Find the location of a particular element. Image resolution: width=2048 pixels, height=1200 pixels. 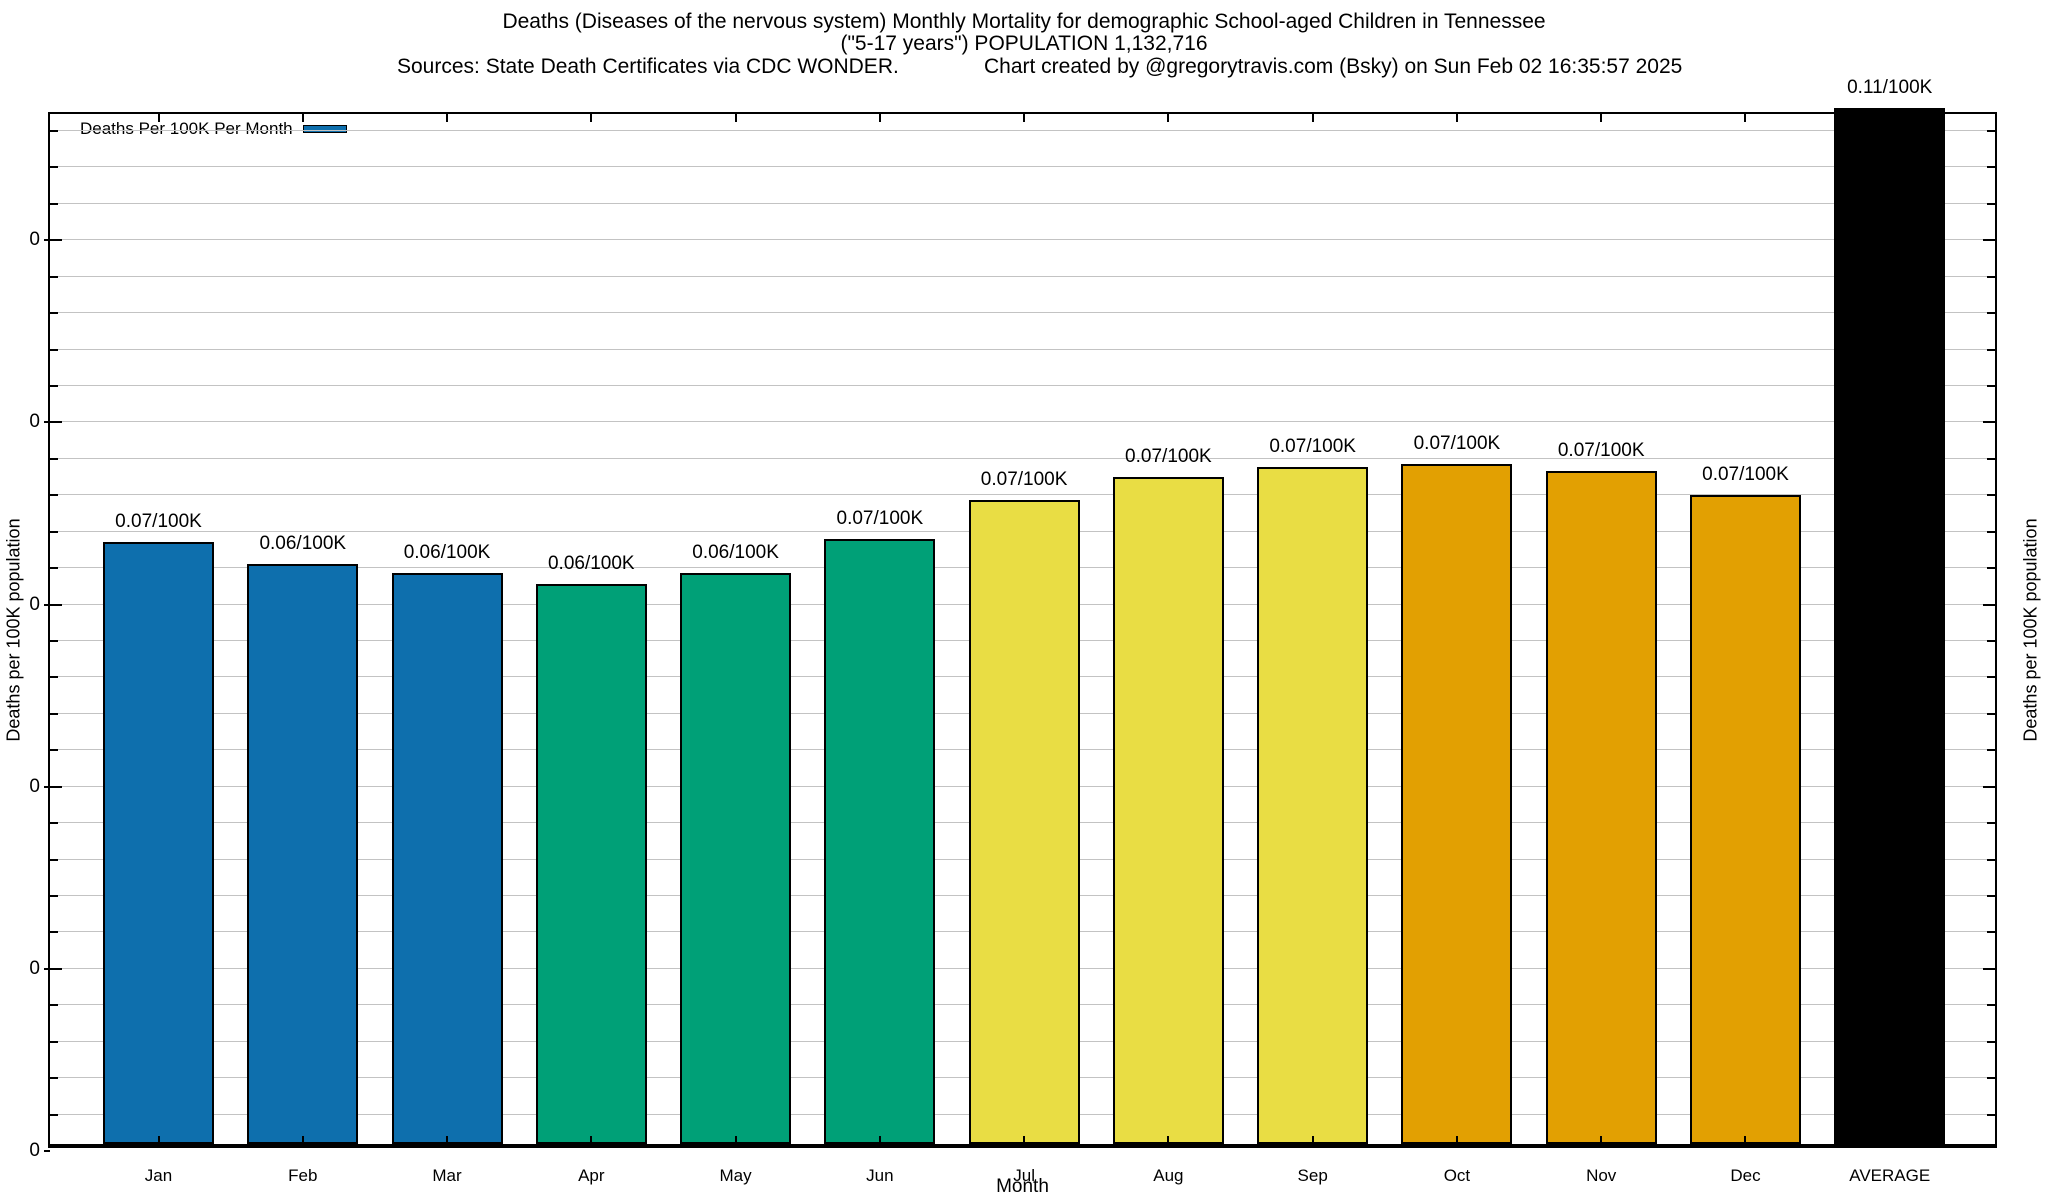

bar-sep is located at coordinates (1313, 805).